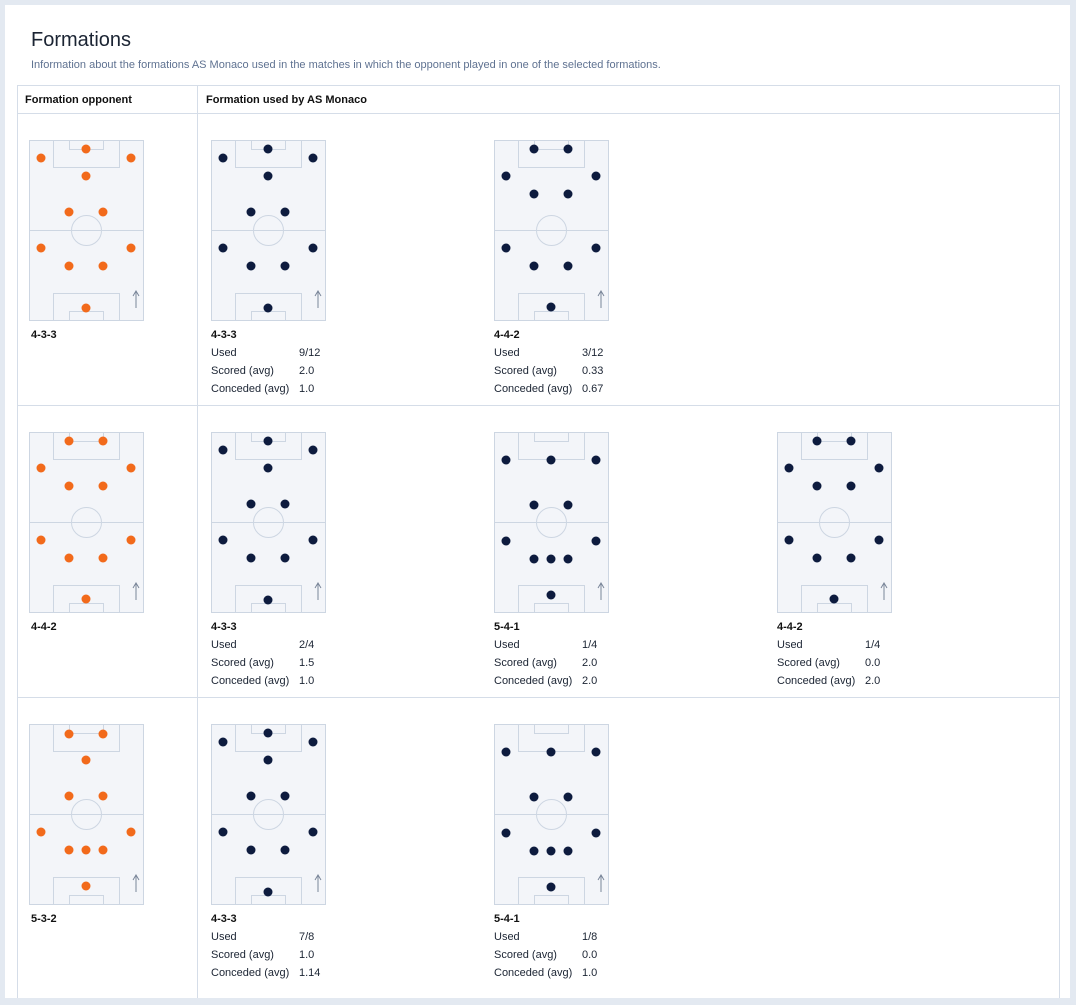 The image size is (1076, 1005). What do you see at coordinates (197, 541) in the screenshot?
I see `column-divider` at bounding box center [197, 541].